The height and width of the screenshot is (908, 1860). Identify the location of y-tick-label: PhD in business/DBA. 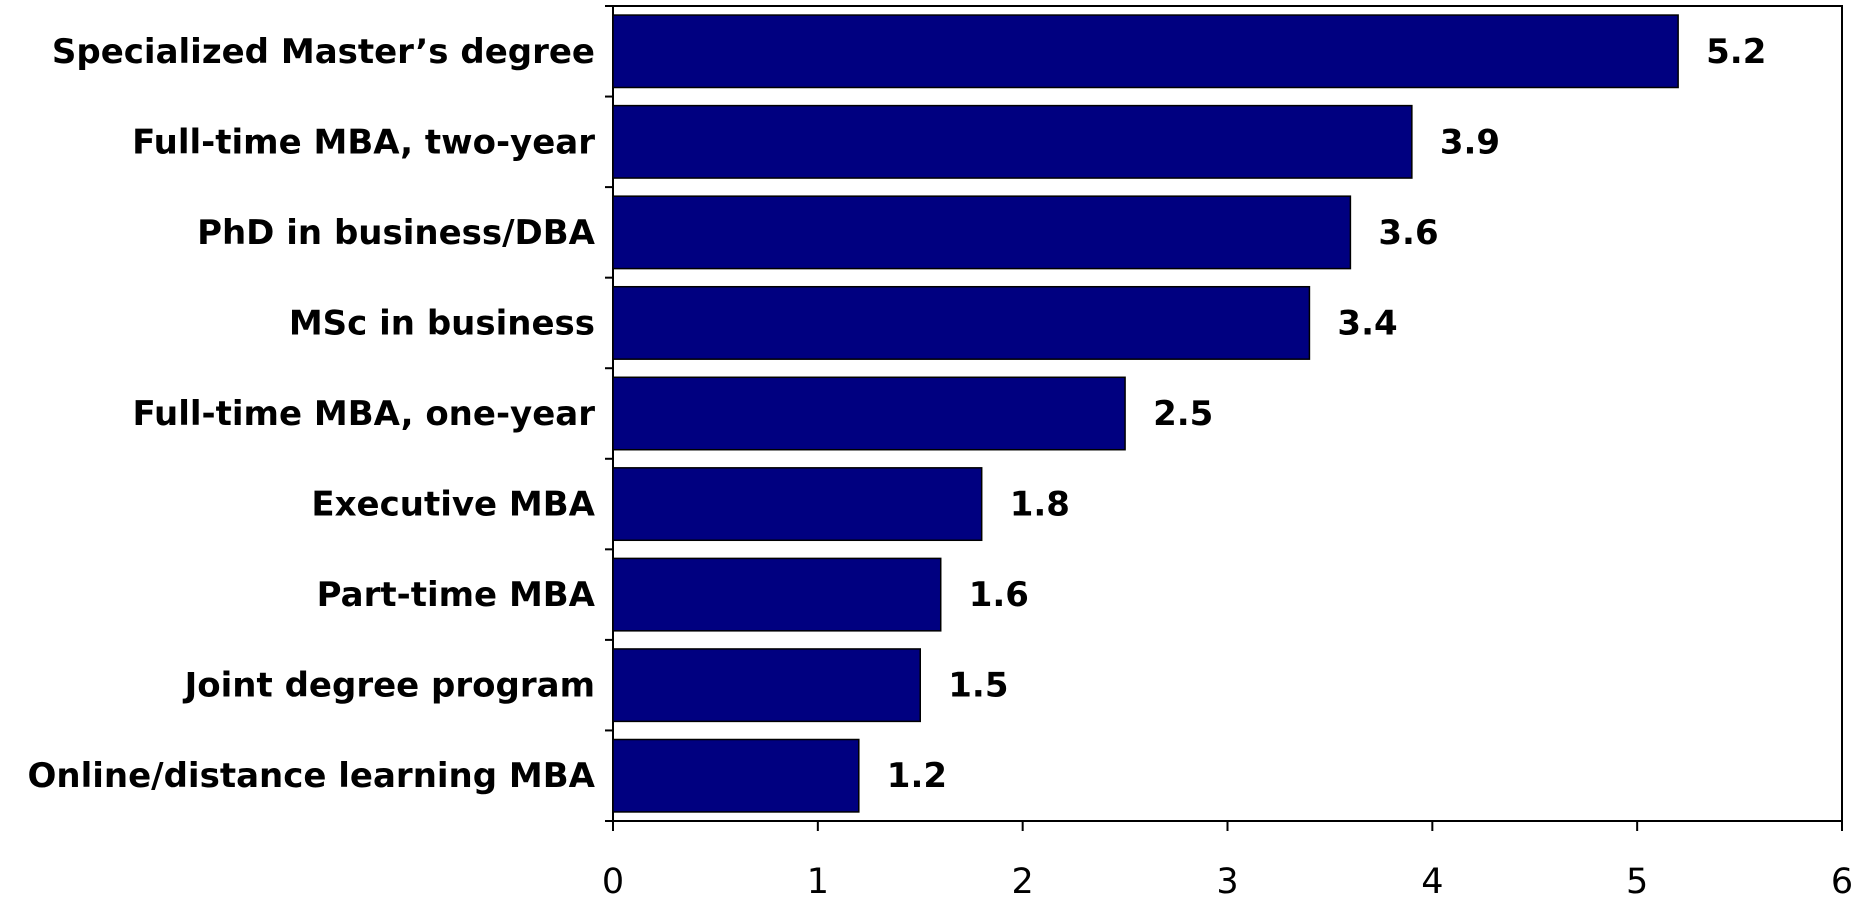
(396, 233).